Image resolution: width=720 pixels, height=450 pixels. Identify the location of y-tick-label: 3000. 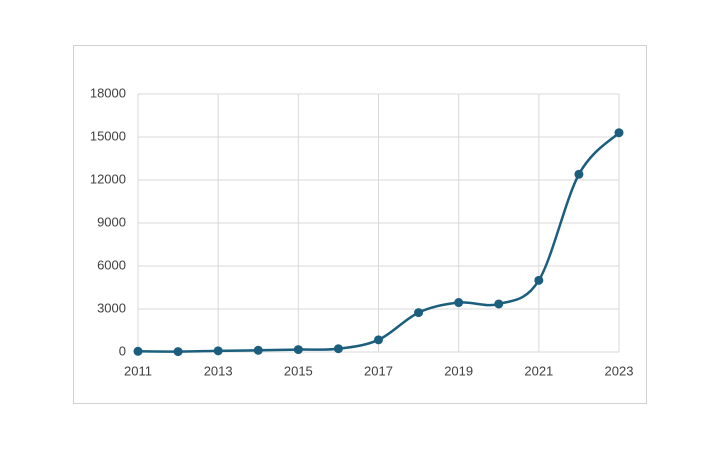
(111, 307).